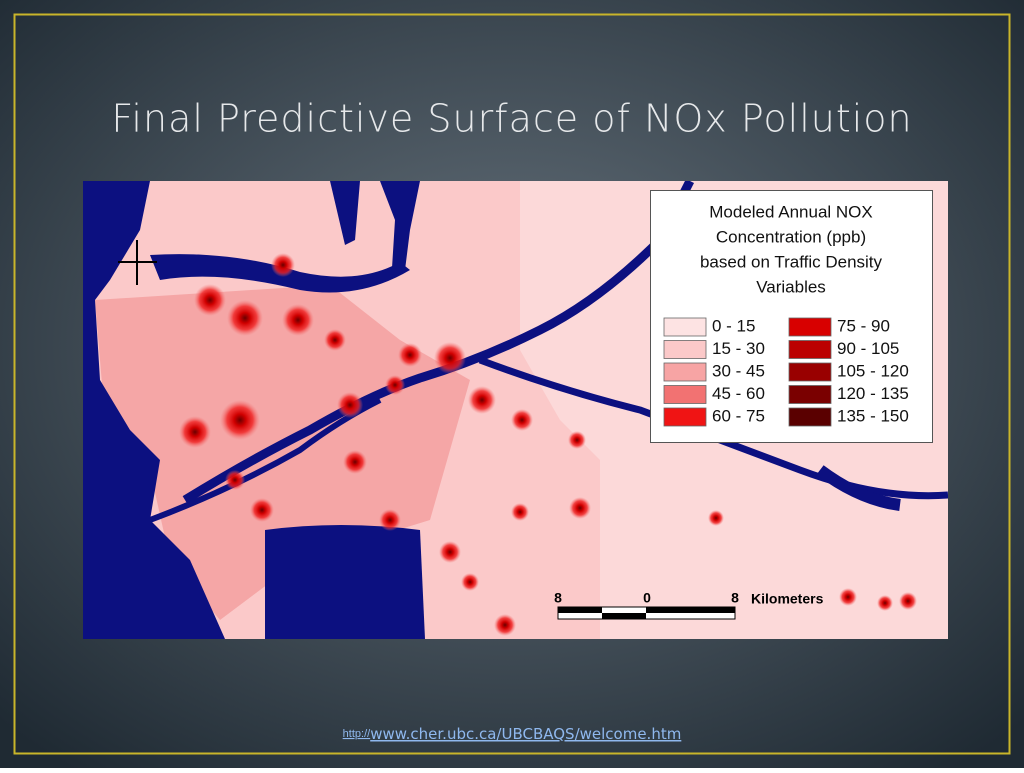 The height and width of the screenshot is (773, 1024). I want to click on scale-unit: Kilometers, so click(787, 599).